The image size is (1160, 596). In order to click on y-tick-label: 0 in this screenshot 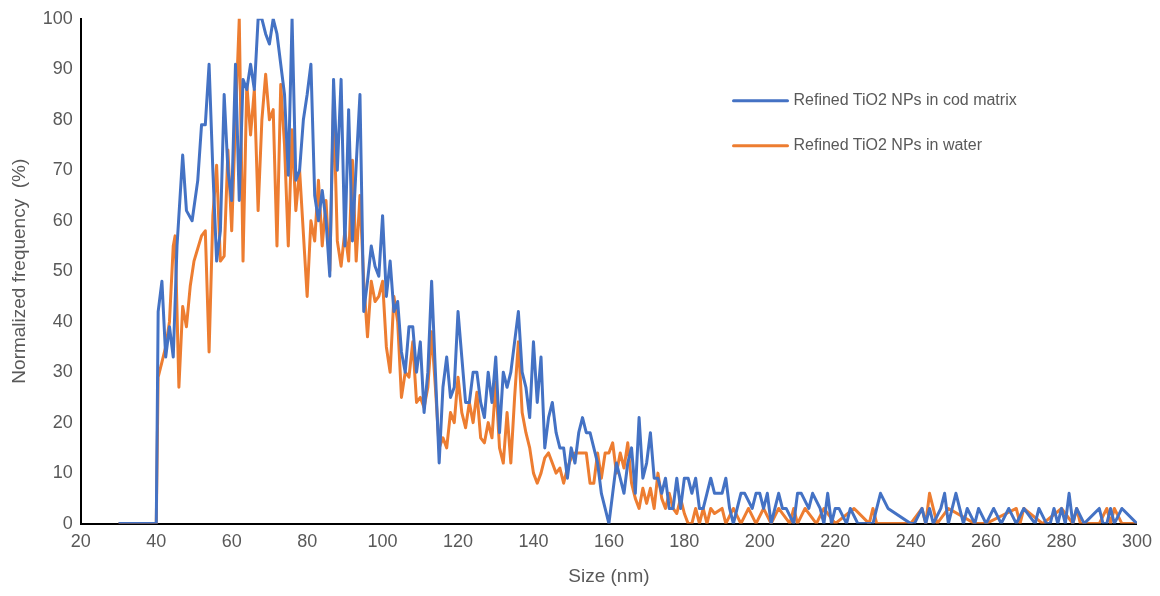, I will do `click(67, 522)`.